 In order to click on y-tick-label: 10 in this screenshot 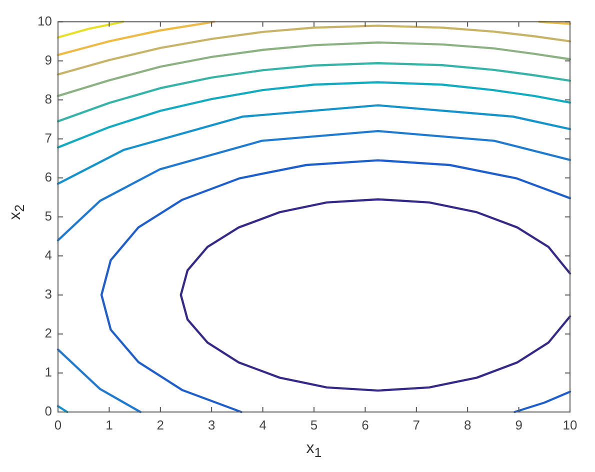, I will do `click(45, 20)`.